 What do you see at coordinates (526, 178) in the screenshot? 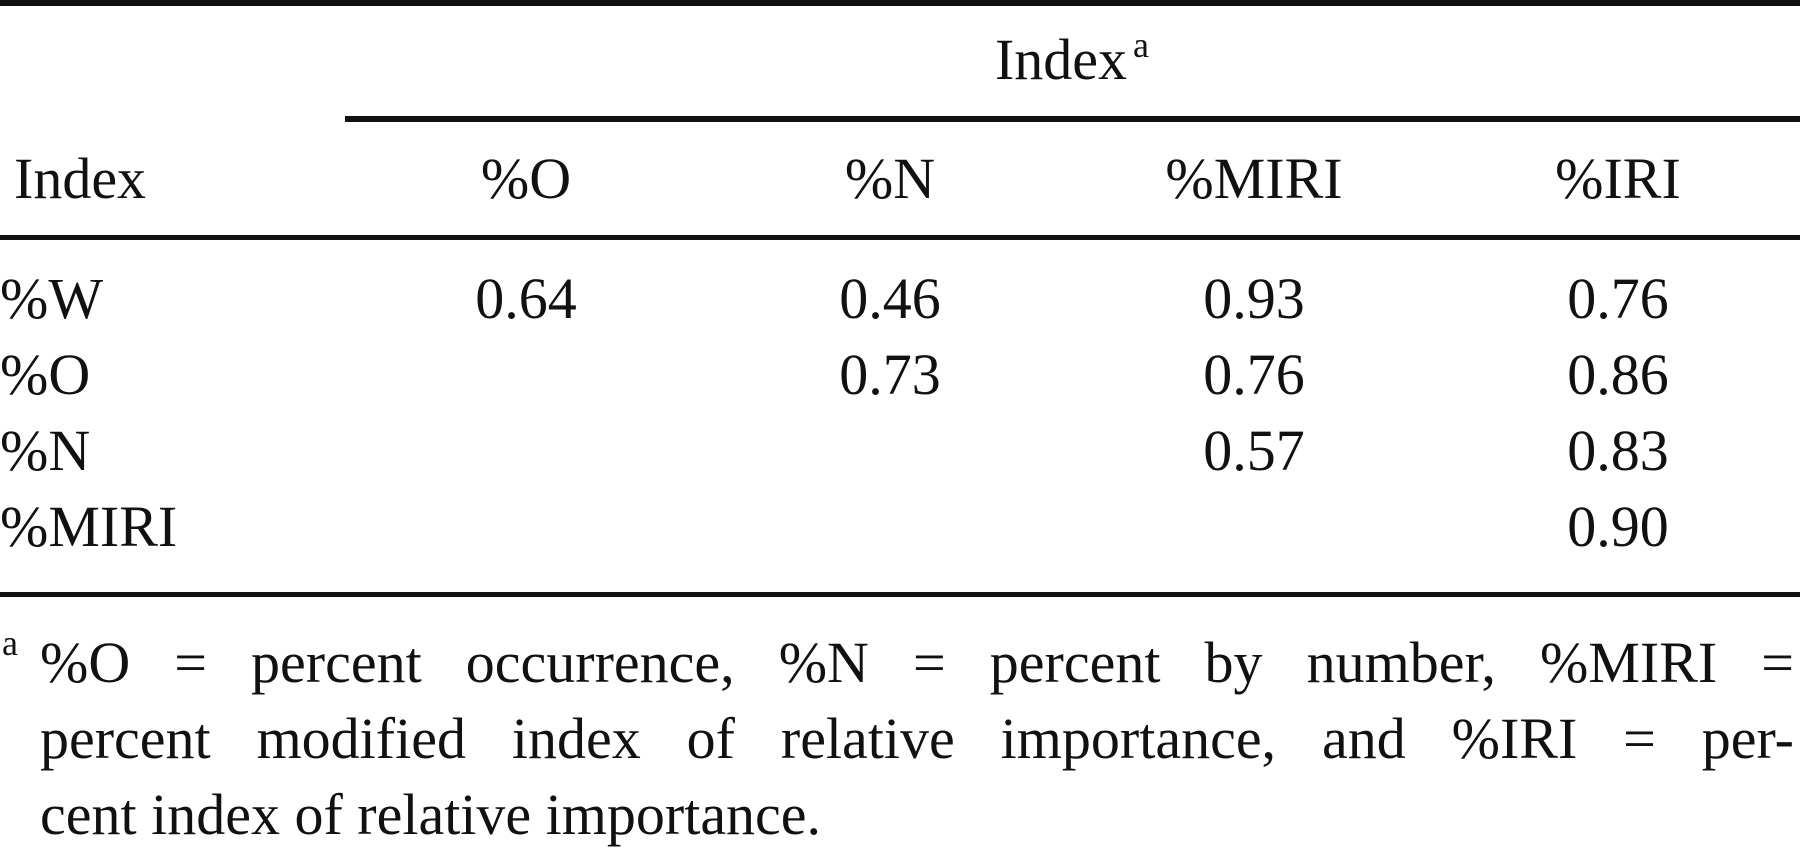
I see `column-header-percent-o: %O` at bounding box center [526, 178].